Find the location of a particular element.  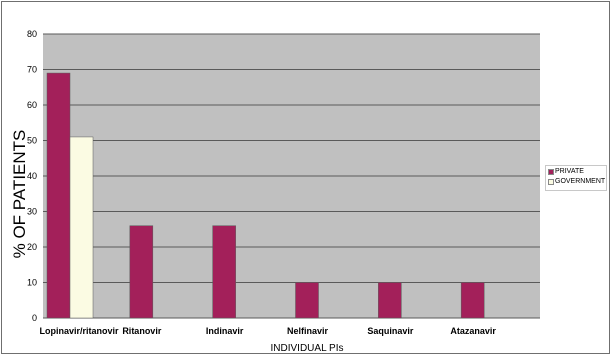

legend-item-private: PRIVATE is located at coordinates (566, 171).